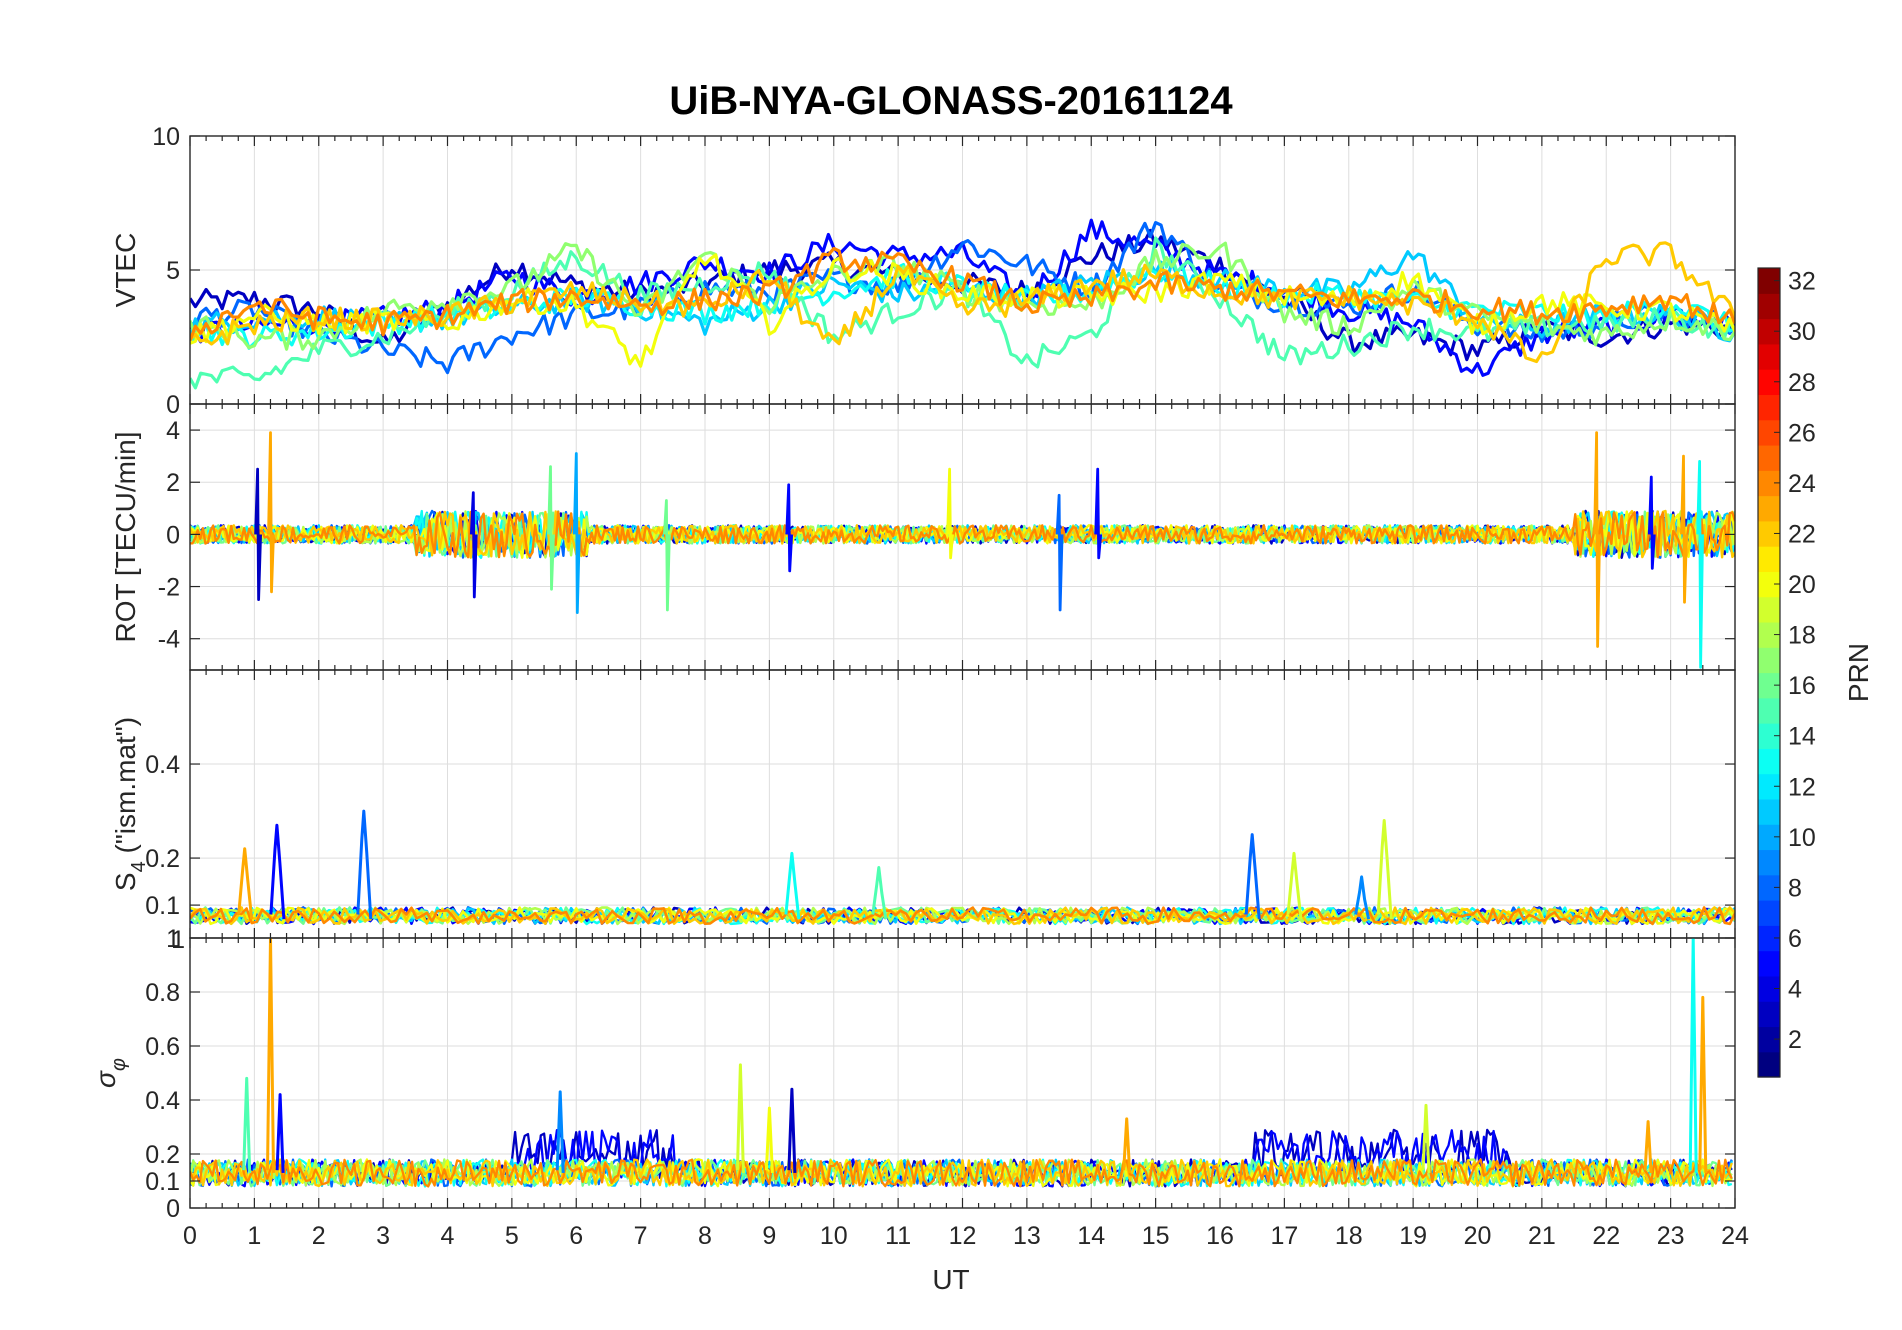  I want to click on x-tick-label: 7, so click(641, 1236).